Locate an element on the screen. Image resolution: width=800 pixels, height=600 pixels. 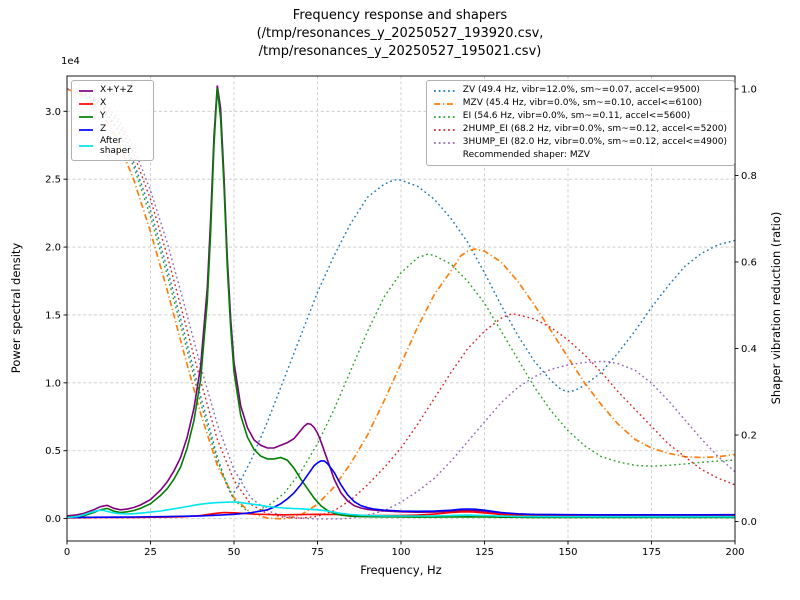
y-right-tick-label: 0.6 is located at coordinates (749, 263).